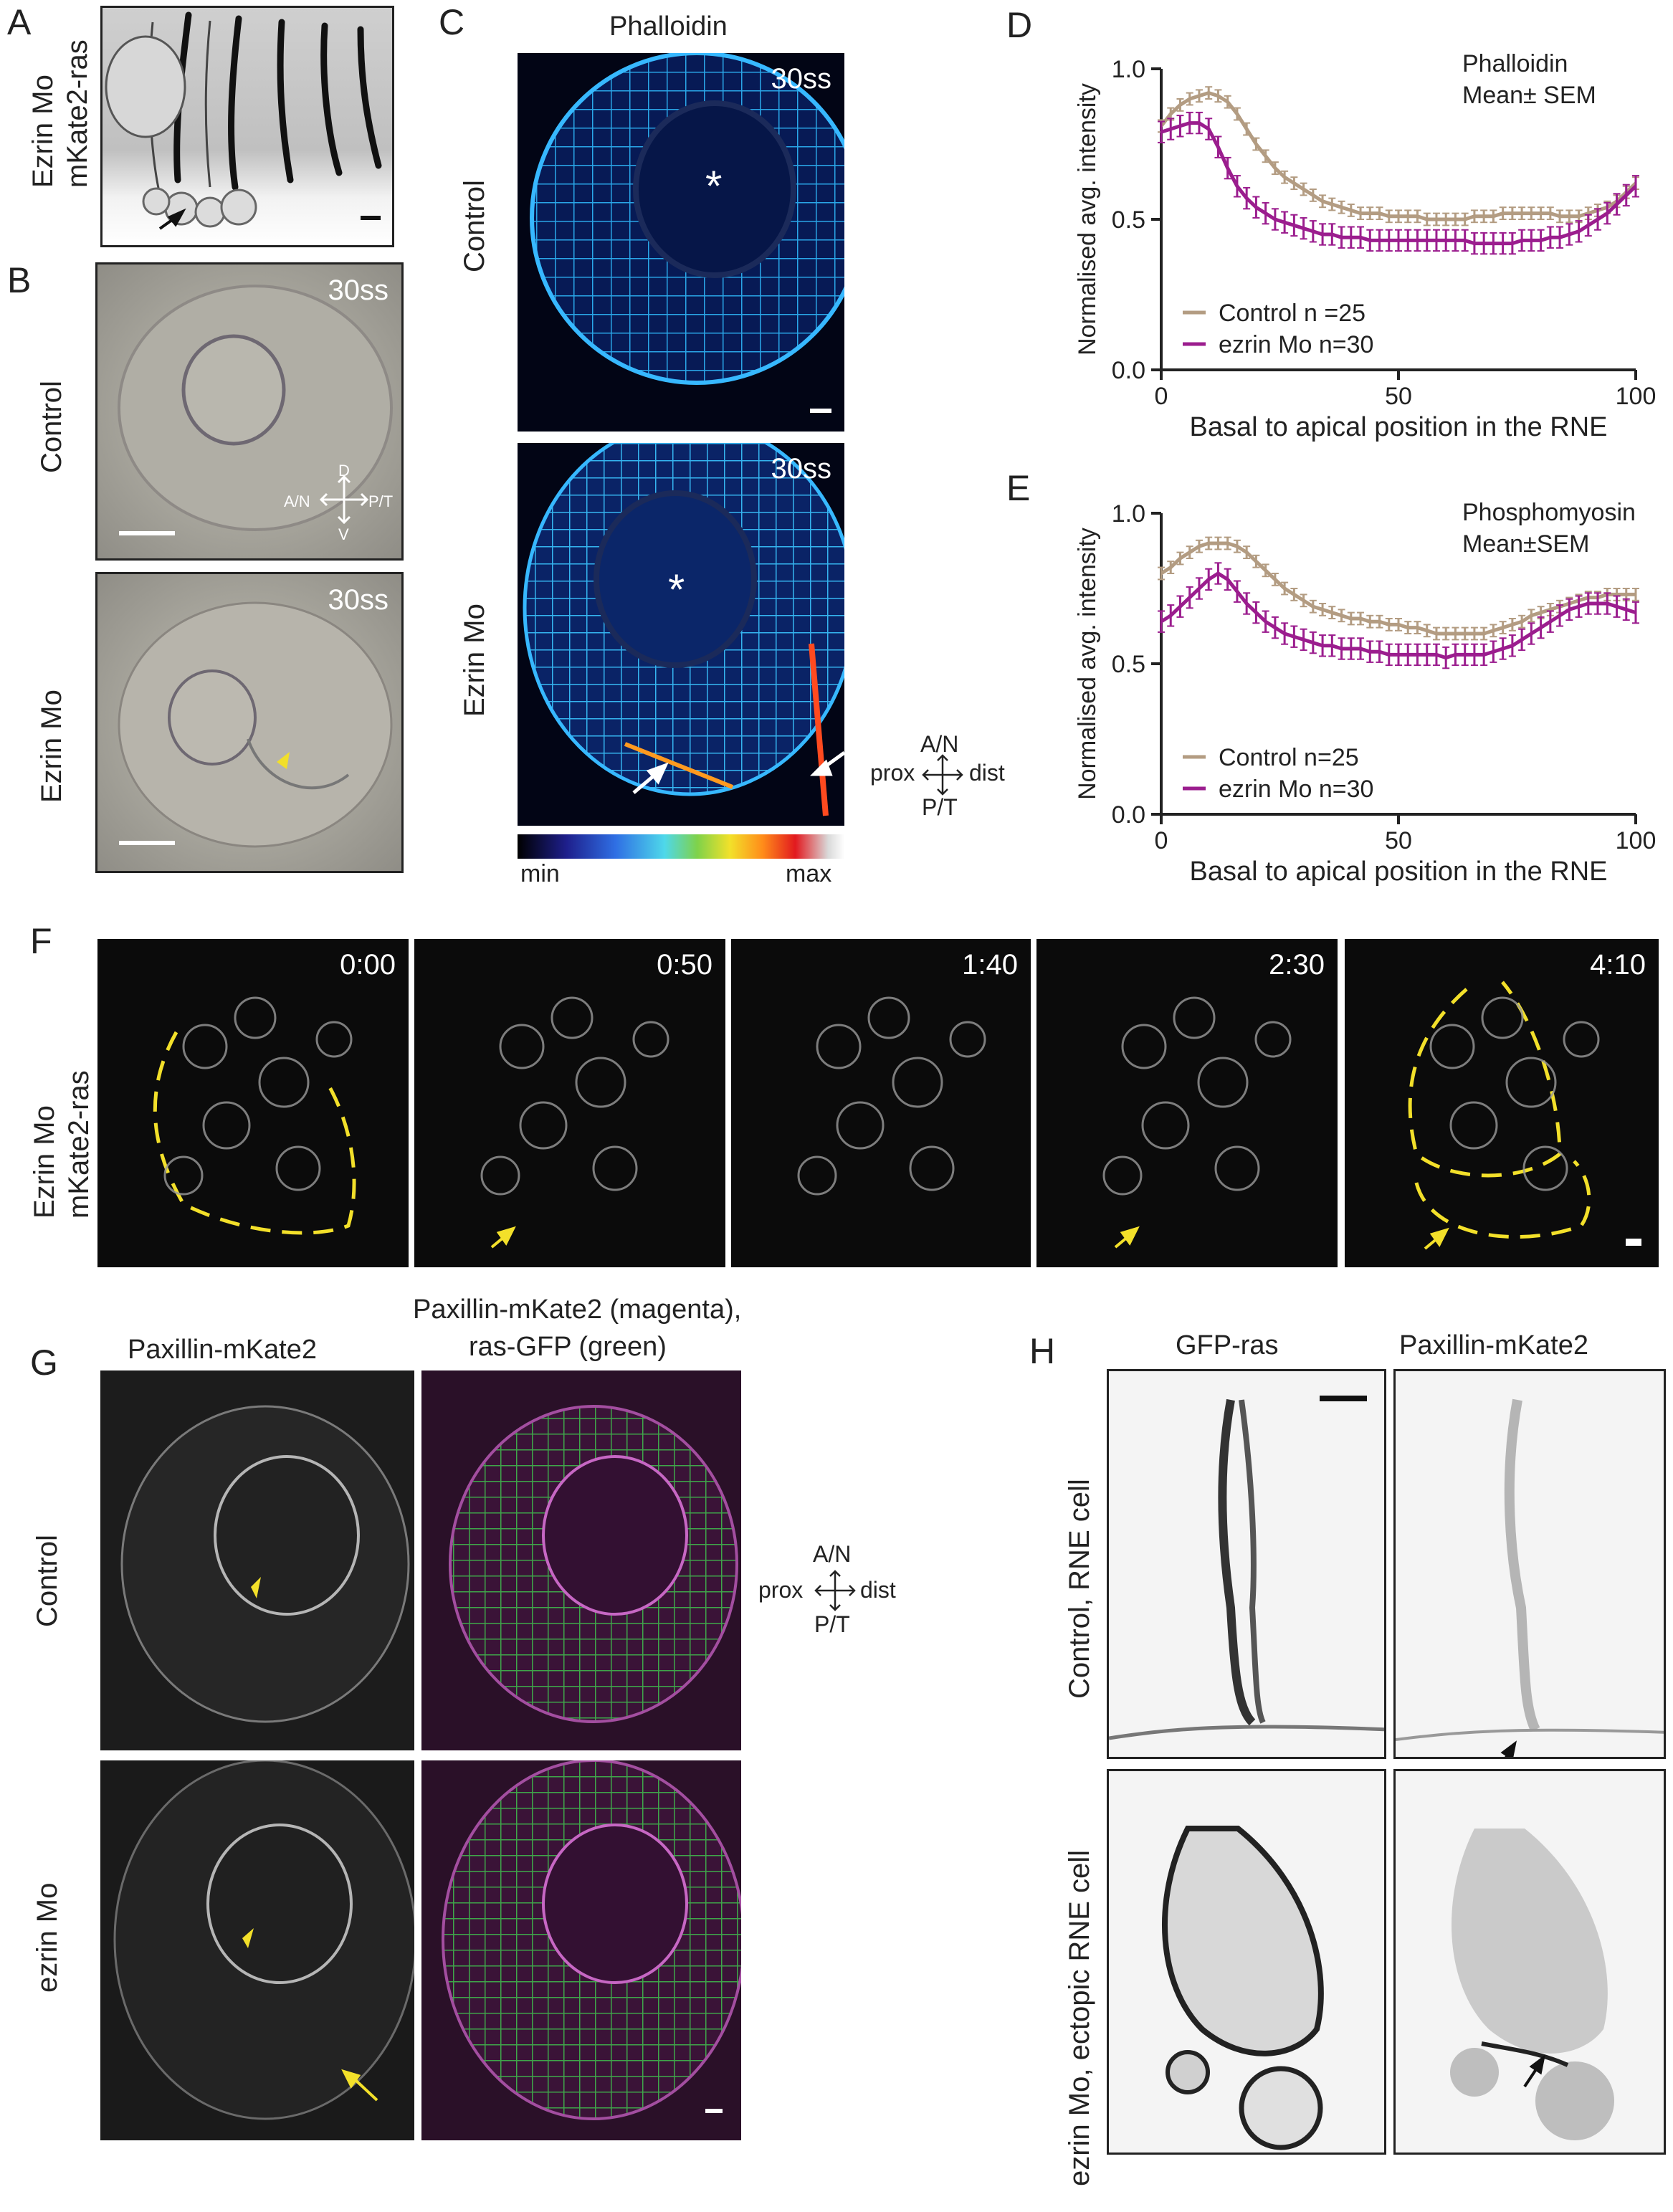  Describe the element at coordinates (684, 965) in the screenshot. I see `panel-f-time-2: 0:50` at that location.